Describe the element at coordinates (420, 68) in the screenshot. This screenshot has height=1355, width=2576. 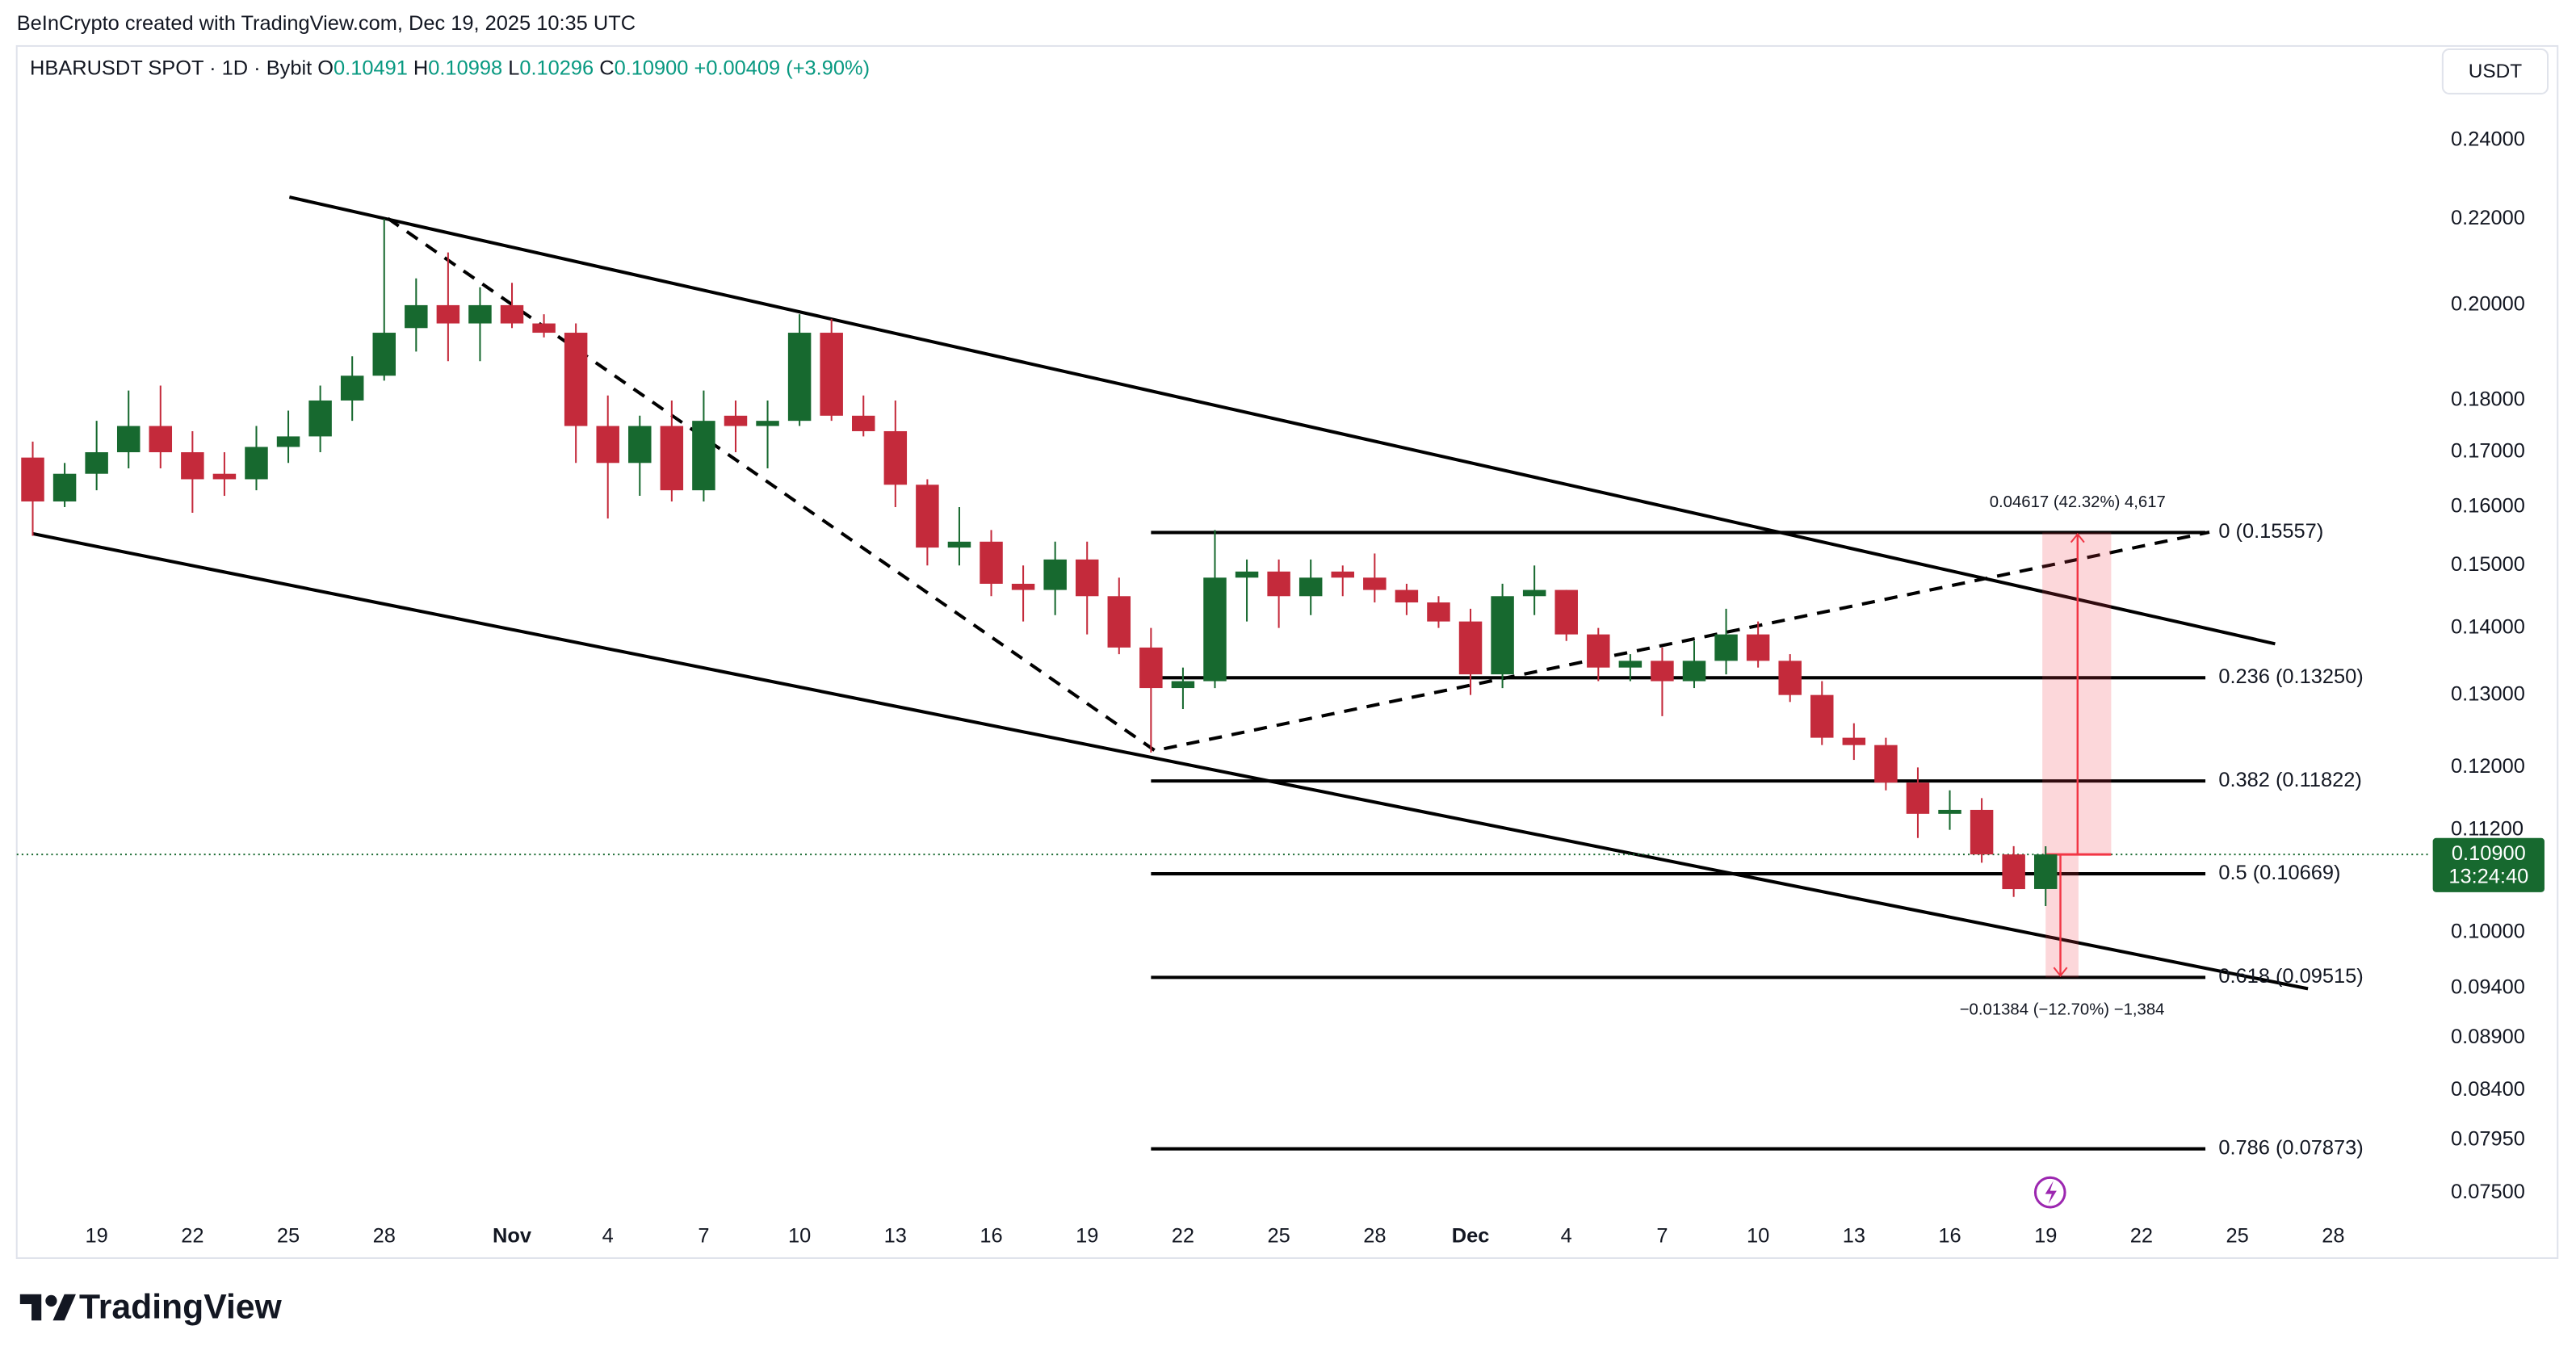
I see `ohlc-key: H` at that location.